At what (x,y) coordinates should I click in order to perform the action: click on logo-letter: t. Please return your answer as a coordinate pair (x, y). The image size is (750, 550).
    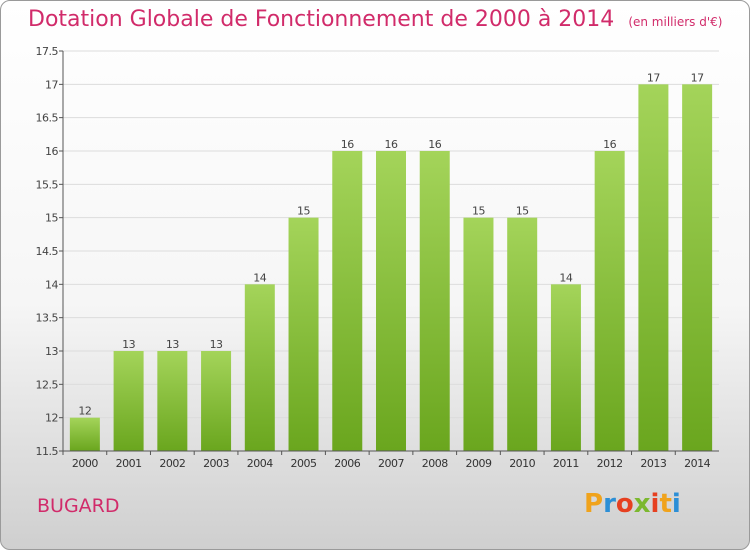
    Looking at the image, I should click on (665, 504).